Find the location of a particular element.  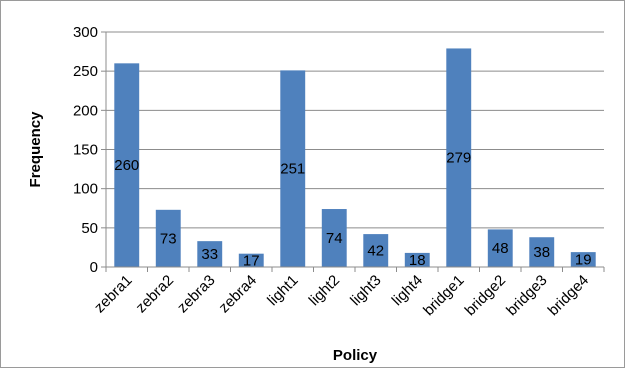

x-tick-label-bridge2: bridge2 is located at coordinates (485, 295).